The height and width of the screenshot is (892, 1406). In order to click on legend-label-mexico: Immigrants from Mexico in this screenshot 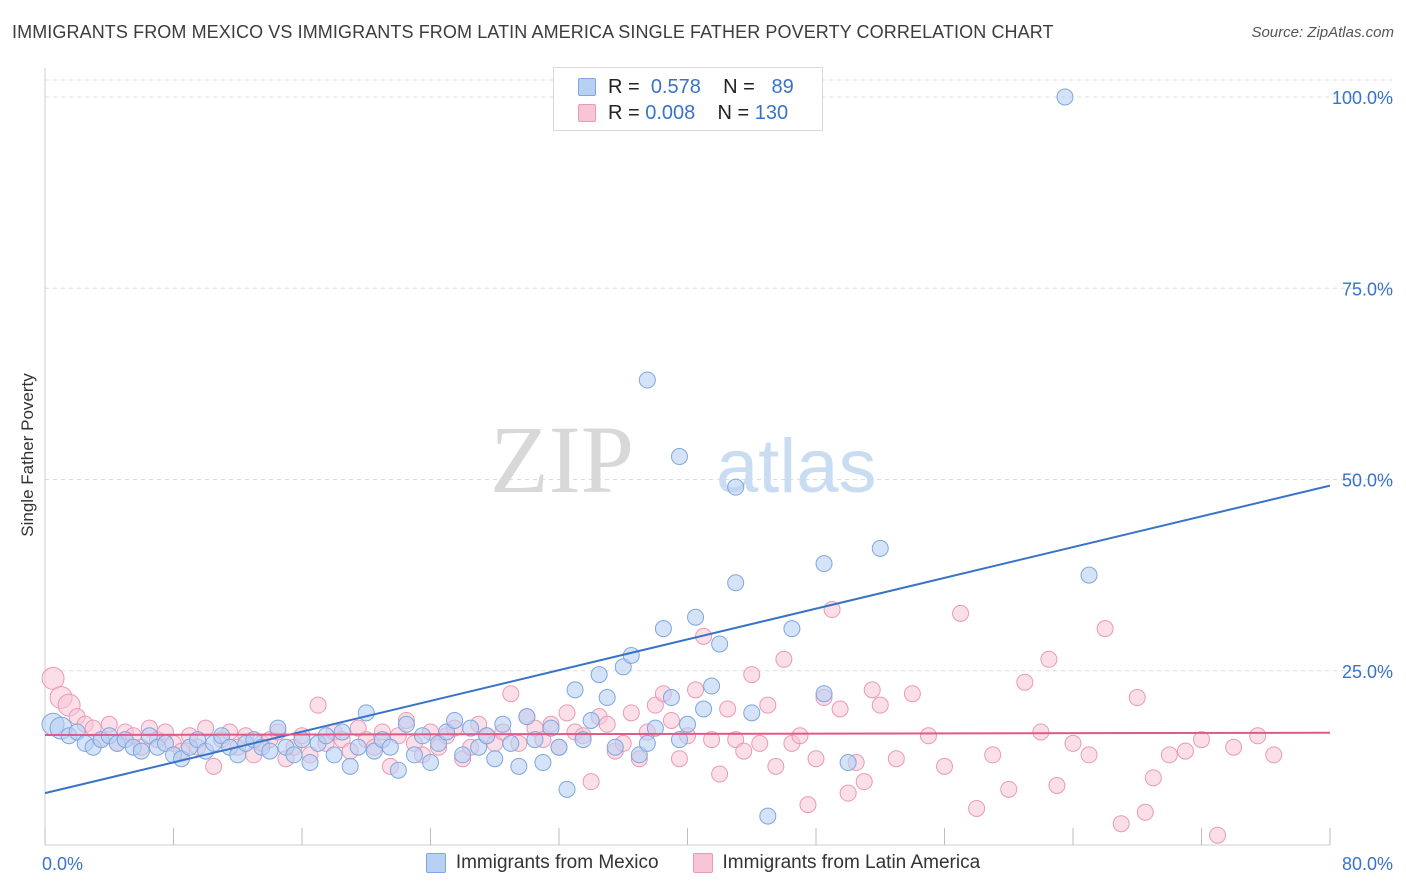, I will do `click(557, 862)`.